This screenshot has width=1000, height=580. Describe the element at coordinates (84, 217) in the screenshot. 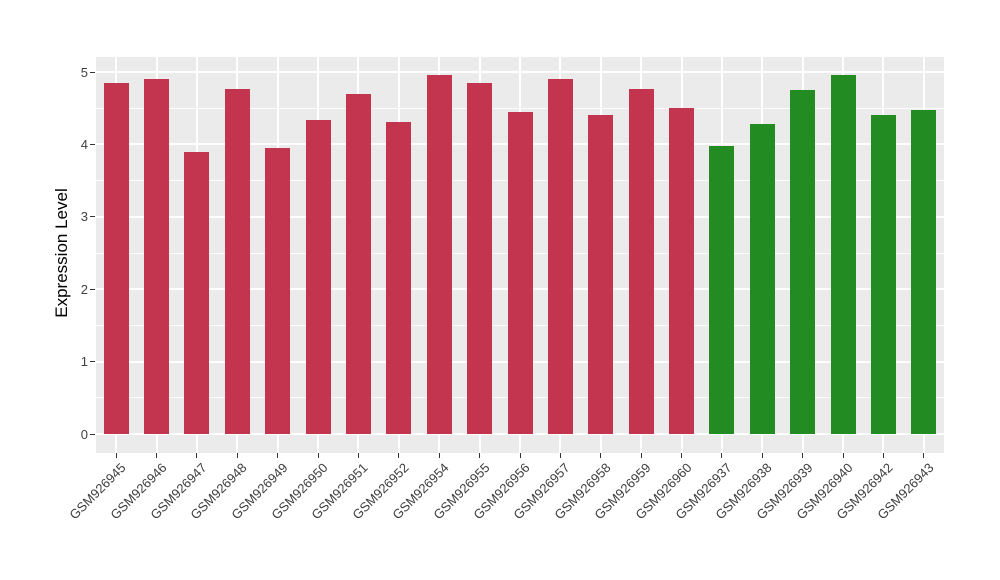

I see `y-tick-label: 3` at that location.